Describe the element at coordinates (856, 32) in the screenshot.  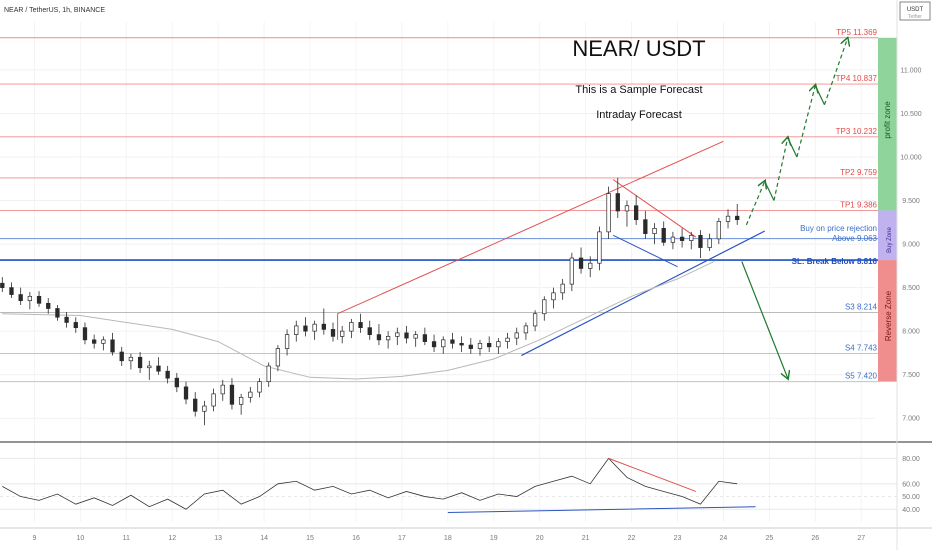
I see `level-label: TP5 11.369` at that location.